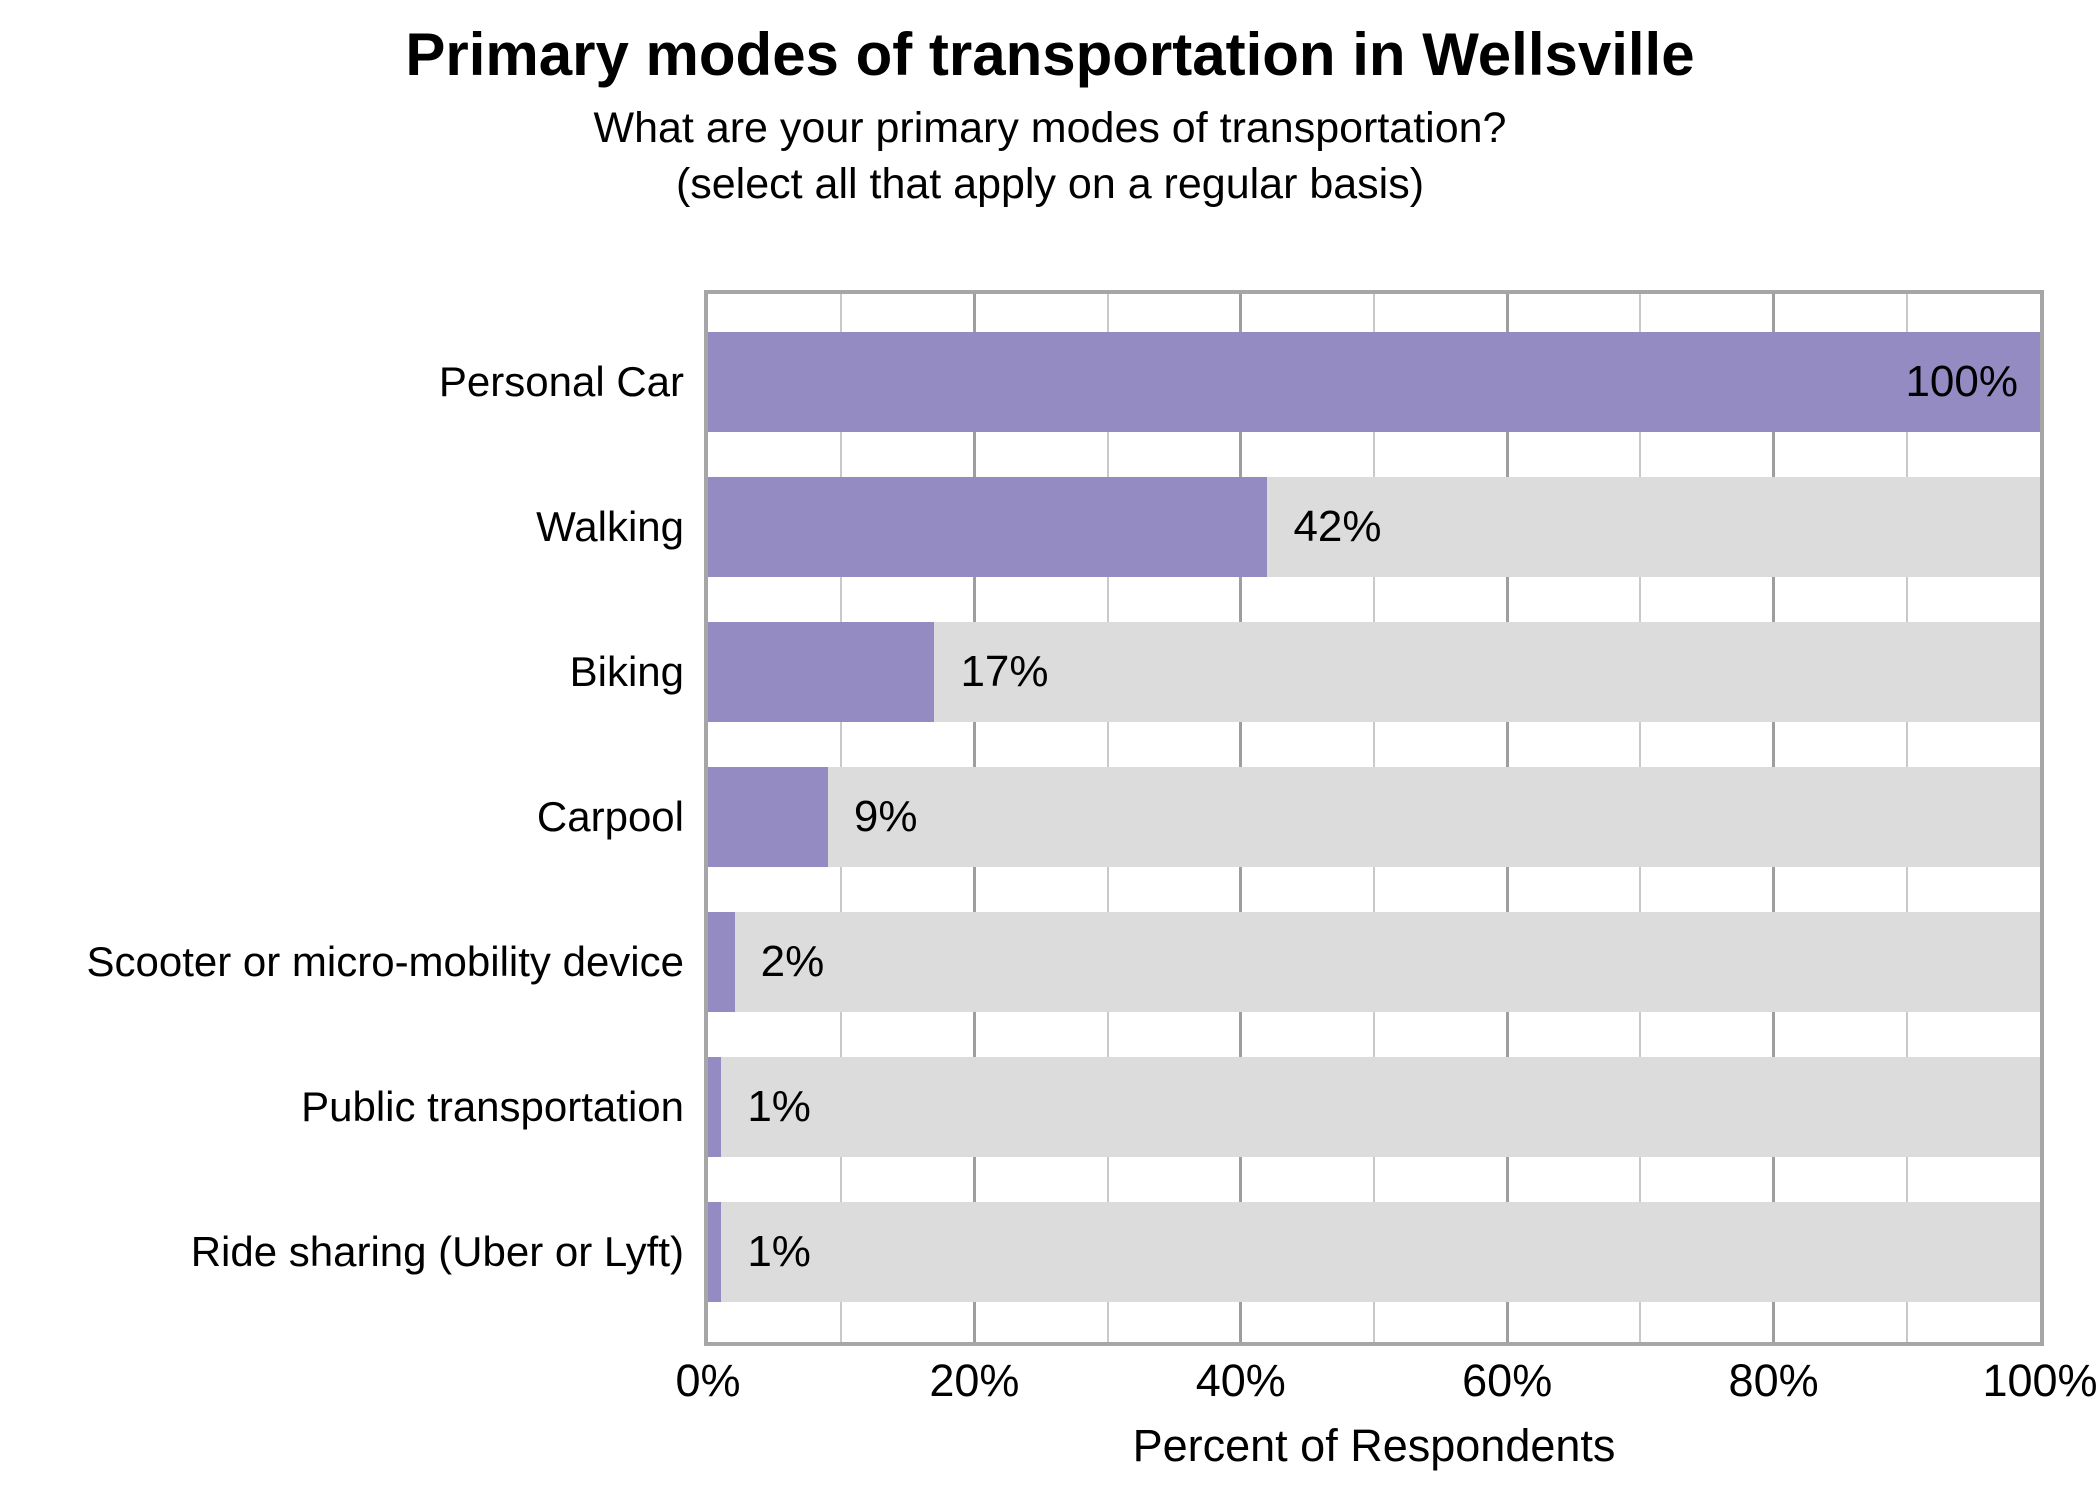  I want to click on category-label: Biking, so click(626, 671).